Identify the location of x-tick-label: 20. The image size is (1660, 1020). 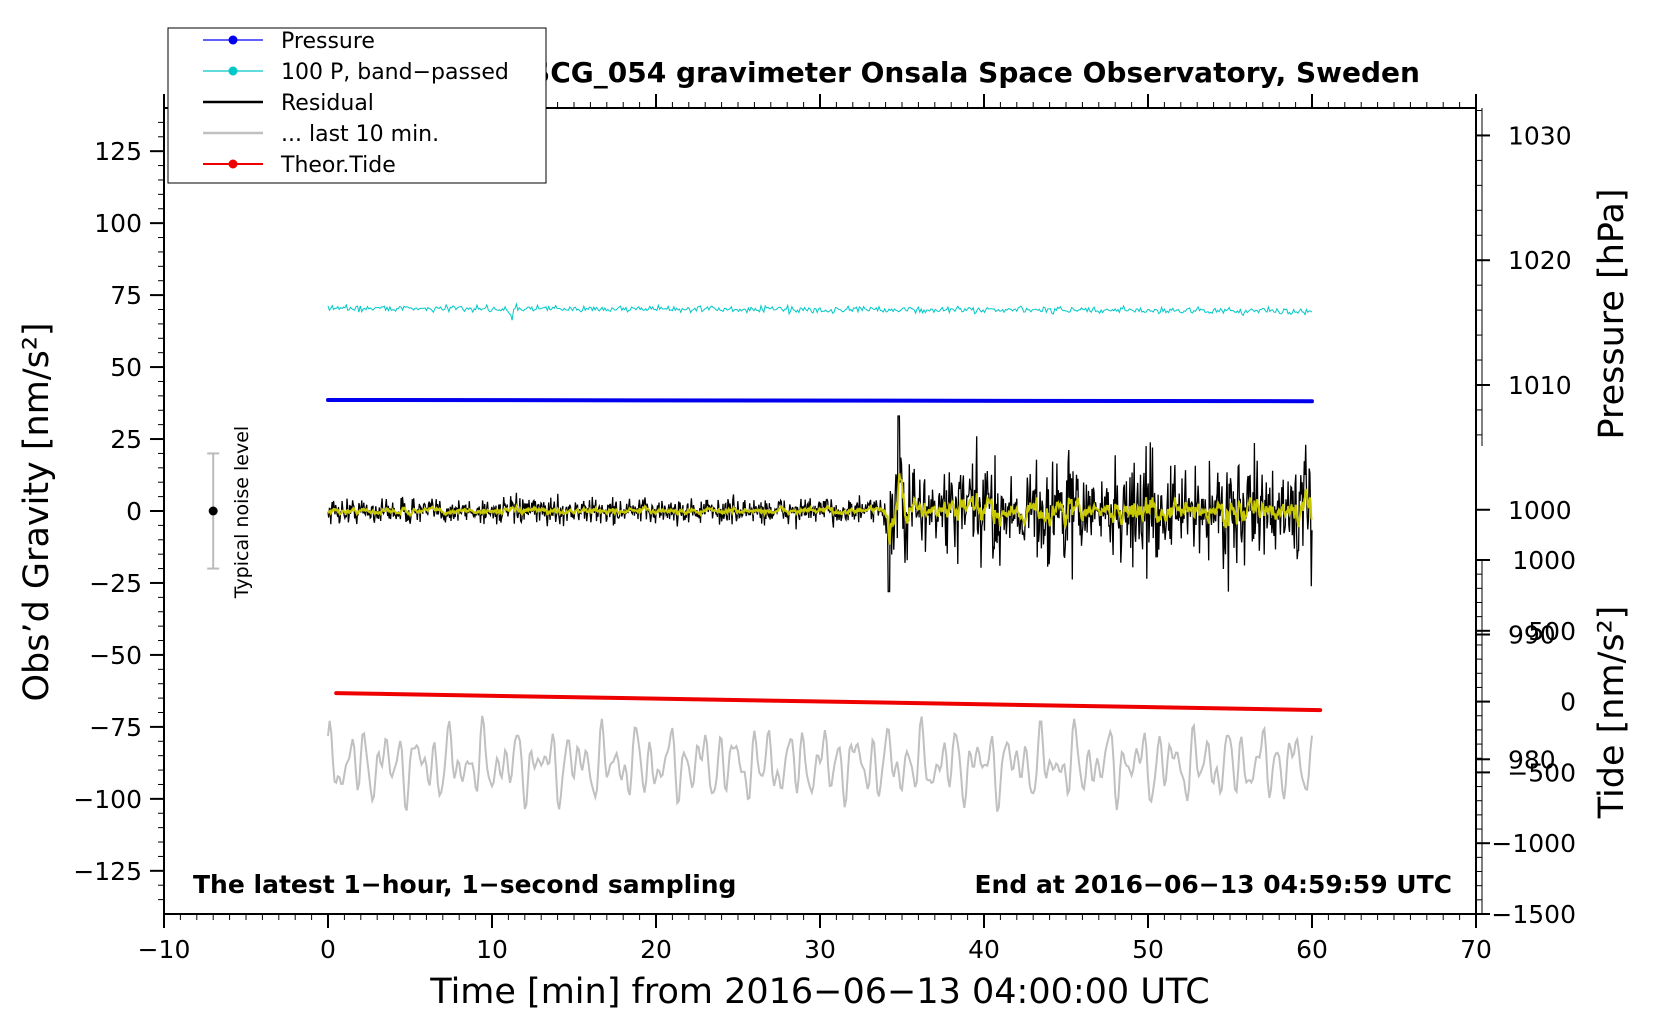
(656, 949).